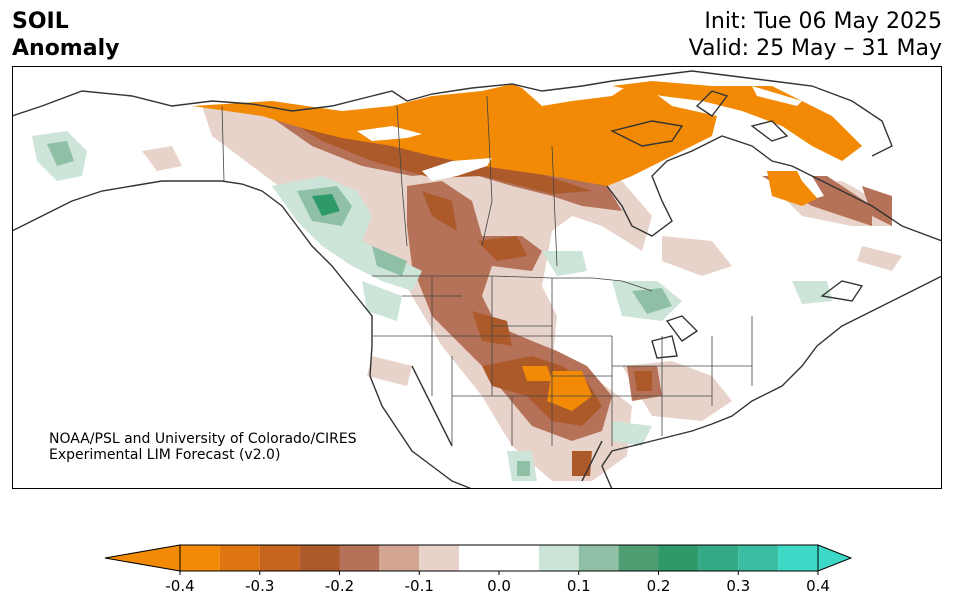 Image resolution: width=954 pixels, height=608 pixels. I want to click on wet-anomaly-strong, so click(326, 205).